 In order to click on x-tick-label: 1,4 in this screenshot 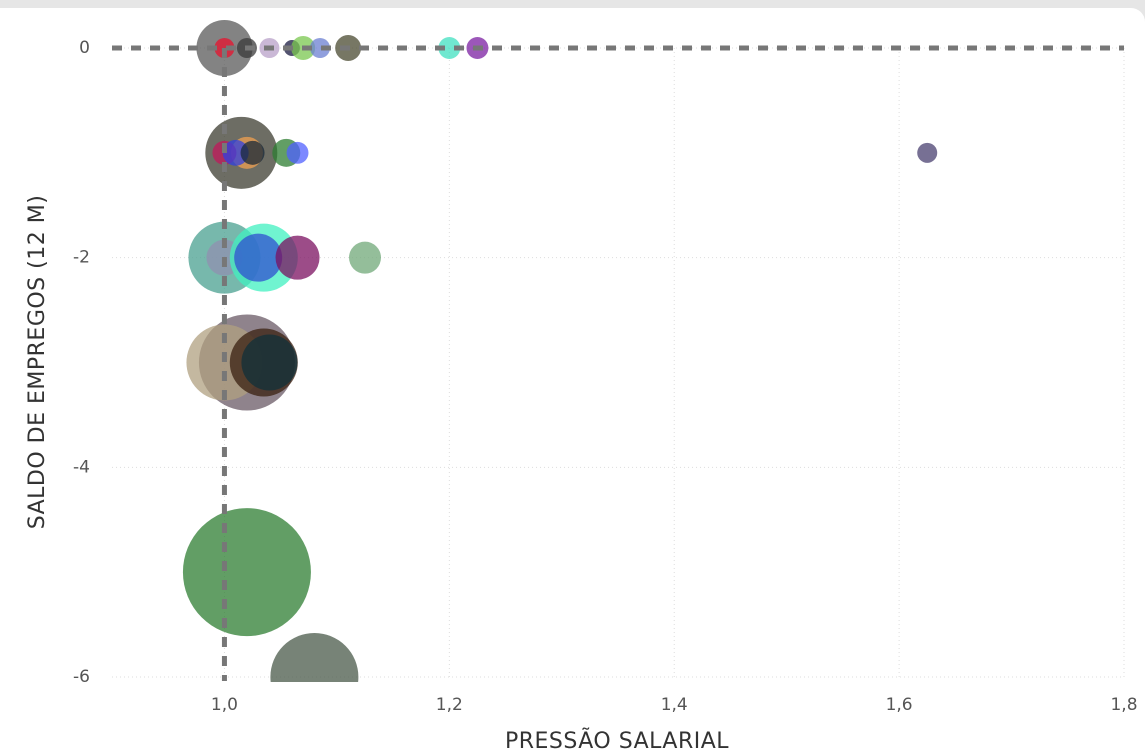, I will do `click(674, 705)`.